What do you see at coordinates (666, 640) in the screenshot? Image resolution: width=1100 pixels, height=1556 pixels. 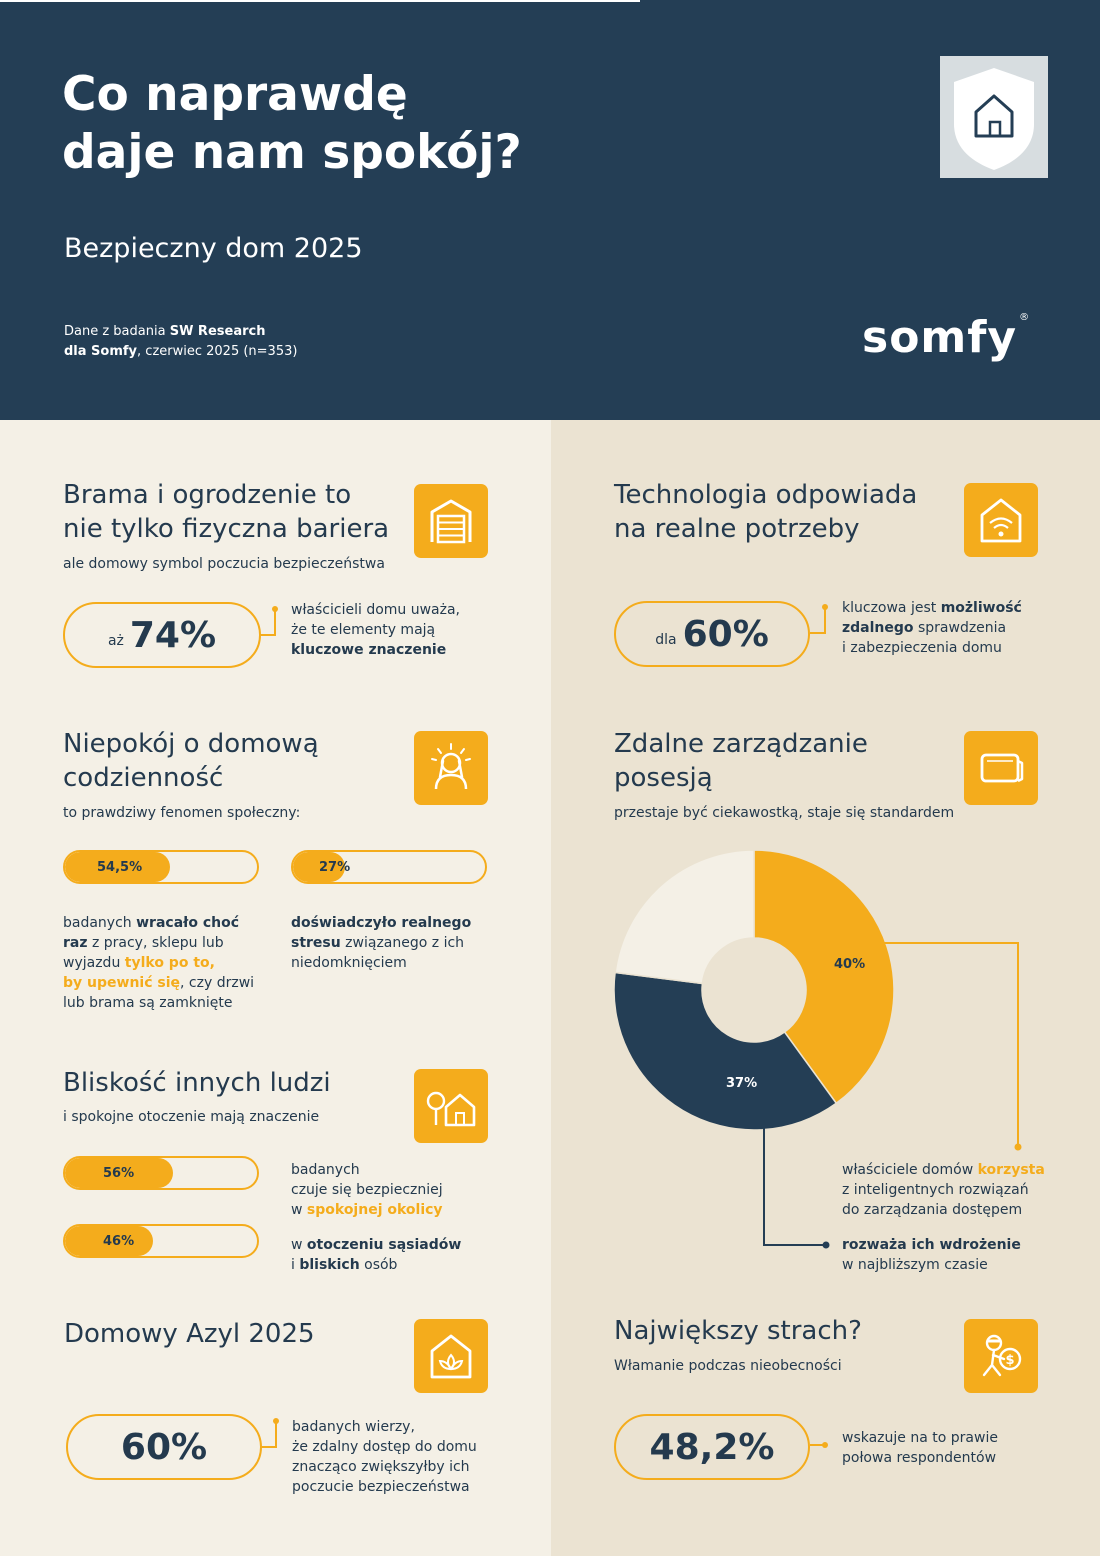 I see `technologia-stat-prefix: dla` at bounding box center [666, 640].